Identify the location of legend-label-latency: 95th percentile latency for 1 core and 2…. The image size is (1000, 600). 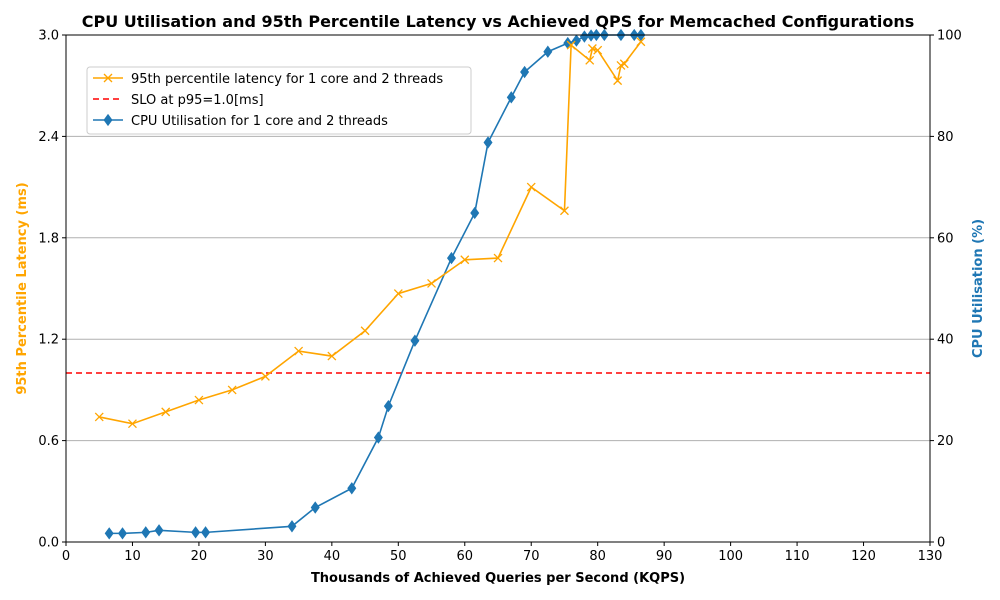
(287, 79).